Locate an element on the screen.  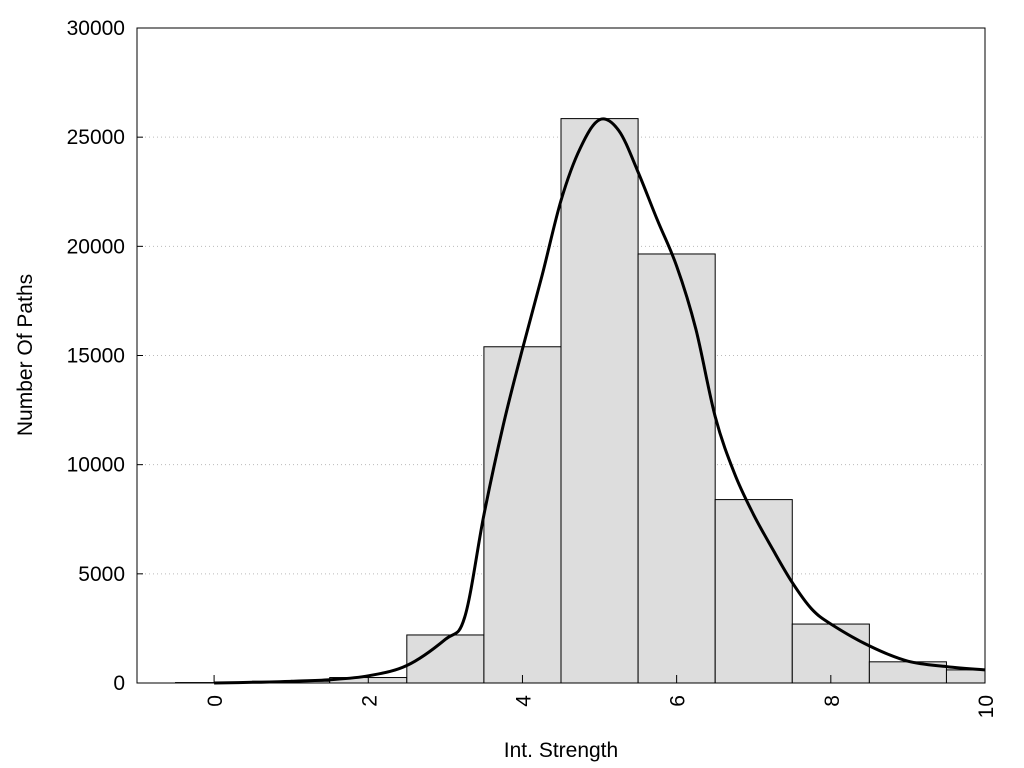
x-tick-label-0: 0 is located at coordinates (215, 701).